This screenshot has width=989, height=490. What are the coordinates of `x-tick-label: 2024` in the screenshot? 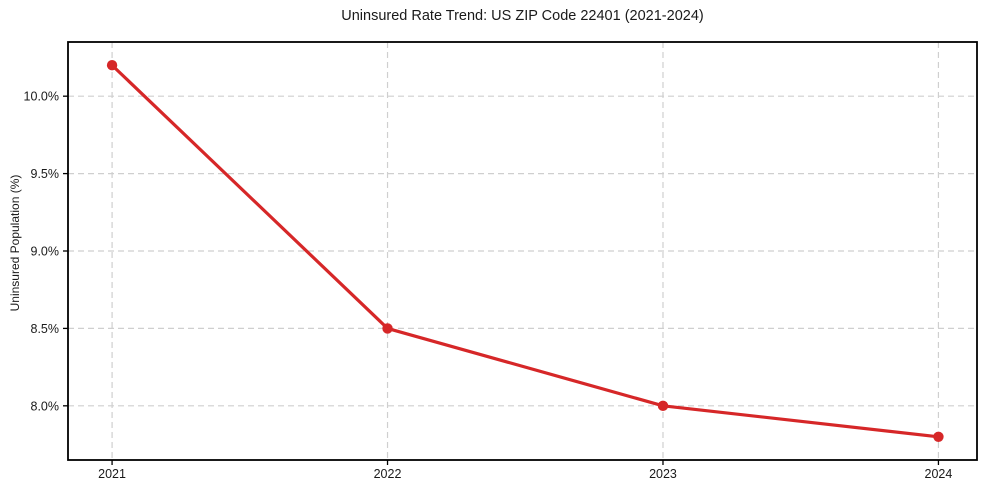 It's located at (939, 474).